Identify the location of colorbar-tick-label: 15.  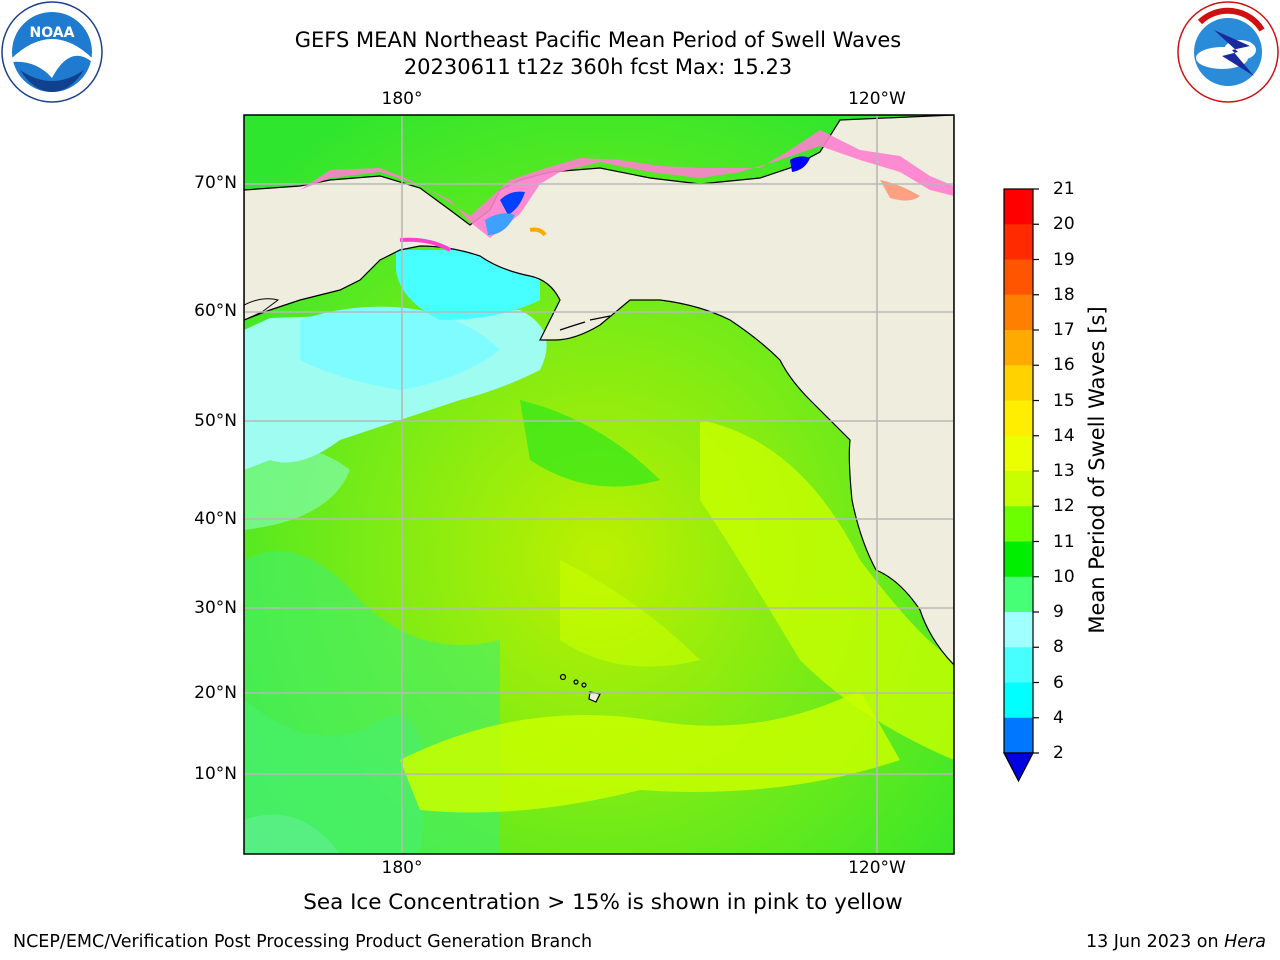
(1064, 400).